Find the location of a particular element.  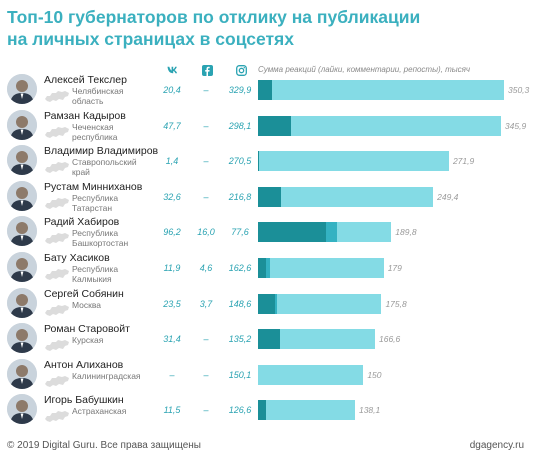

ig-value: 150,1 is located at coordinates (240, 374).